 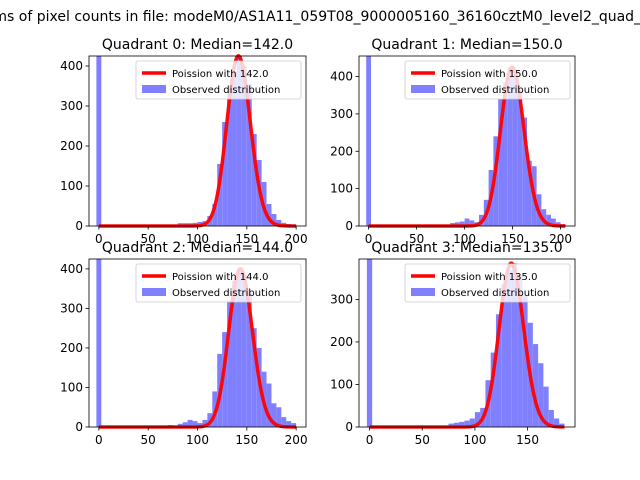 I want to click on legend-poisson-label: Poission with 144.0, so click(x=220, y=277).